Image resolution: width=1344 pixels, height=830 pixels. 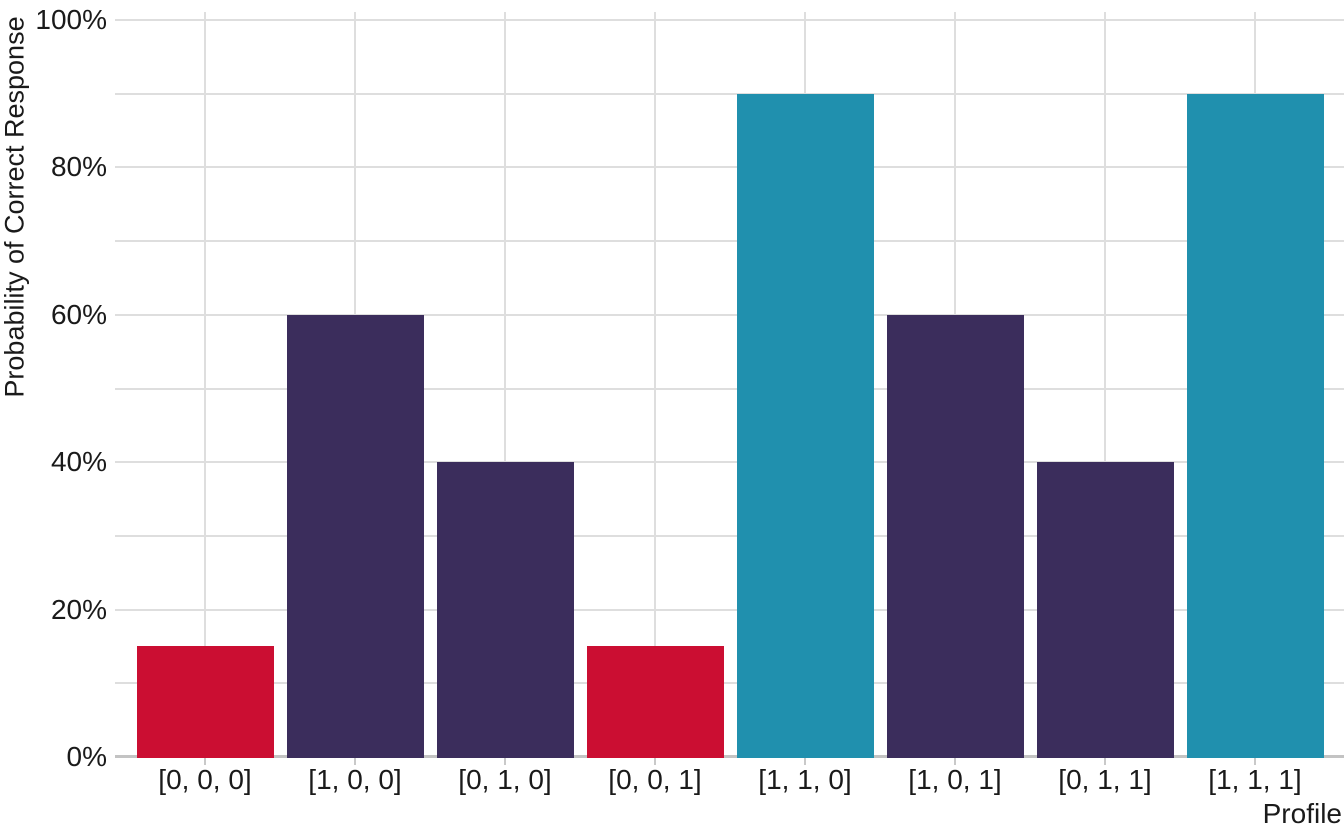 I want to click on y-tick-label: 40%, so click(x=78, y=461).